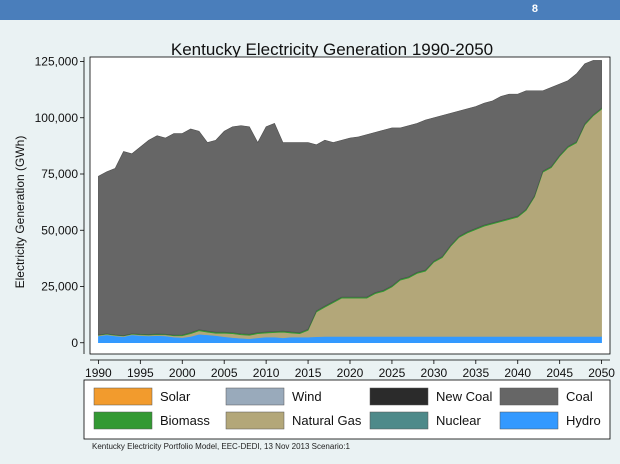 This screenshot has height=464, width=620. What do you see at coordinates (59, 174) in the screenshot?
I see `y-tick-label: 75,000` at bounding box center [59, 174].